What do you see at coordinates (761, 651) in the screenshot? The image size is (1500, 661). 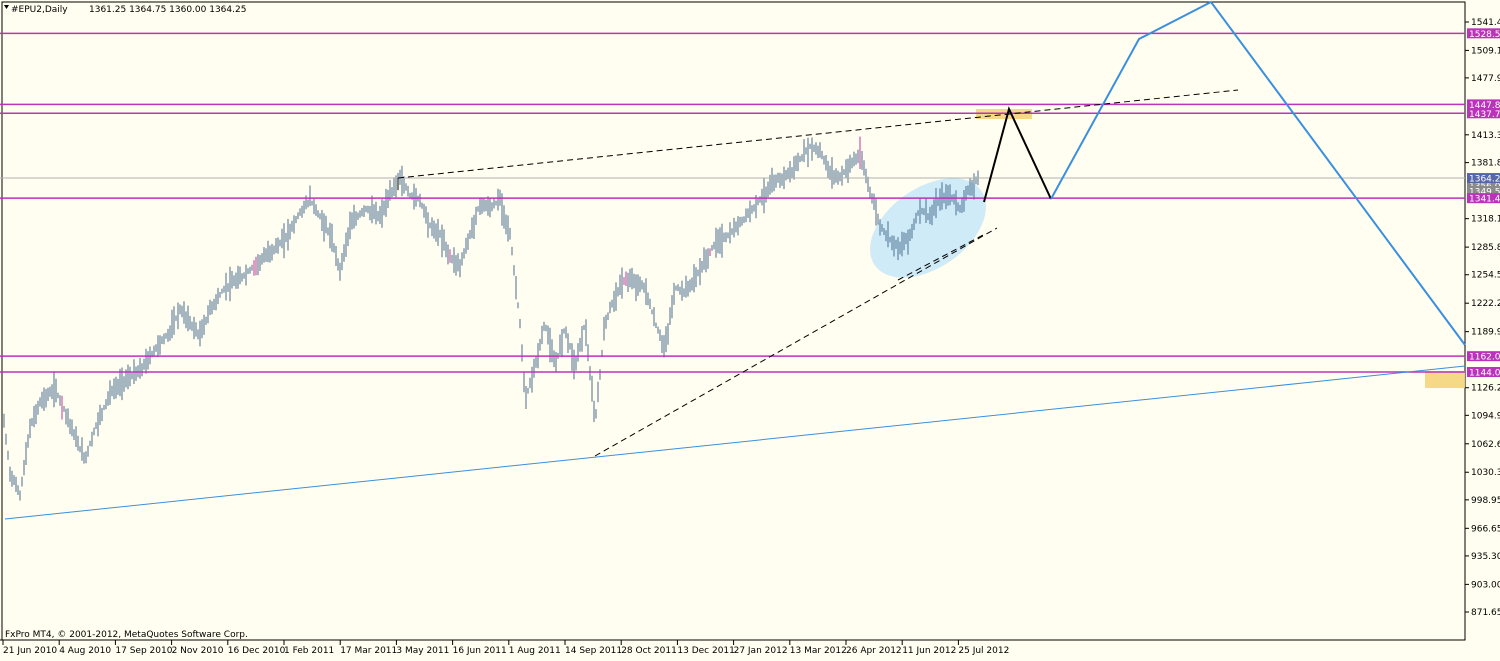 I see `x-tick-label: 27 Jan 2012` at bounding box center [761, 651].